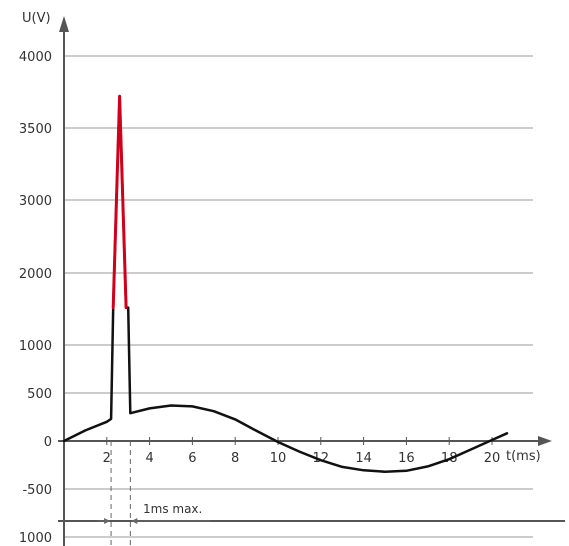 The image size is (569, 546). I want to click on x-tick-label: 4, so click(149, 458).